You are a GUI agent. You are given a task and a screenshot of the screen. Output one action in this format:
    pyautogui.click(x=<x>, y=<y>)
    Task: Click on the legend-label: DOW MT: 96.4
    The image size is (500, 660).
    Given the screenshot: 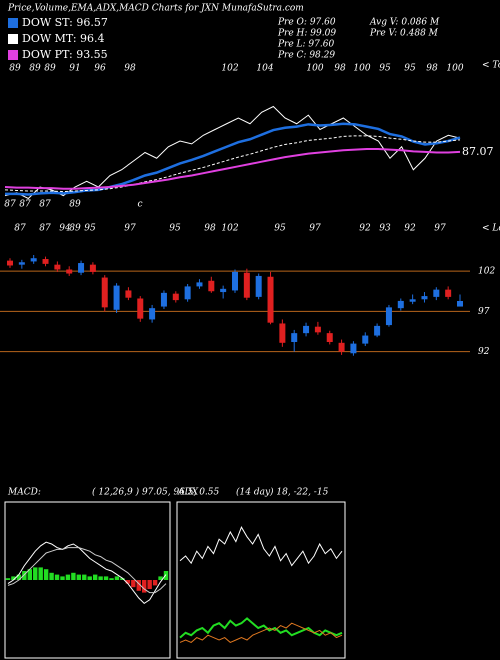 What is the action you would take?
    pyautogui.click(x=63, y=38)
    